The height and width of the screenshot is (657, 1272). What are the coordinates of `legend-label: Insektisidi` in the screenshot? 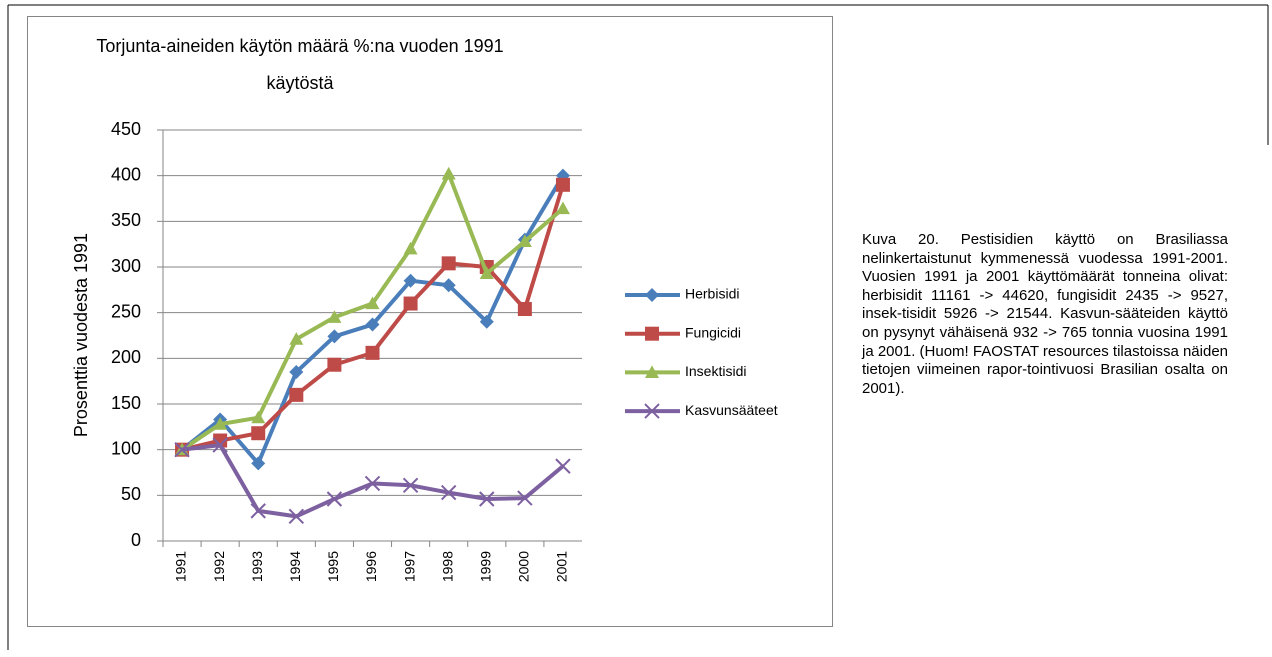 It's located at (715, 371).